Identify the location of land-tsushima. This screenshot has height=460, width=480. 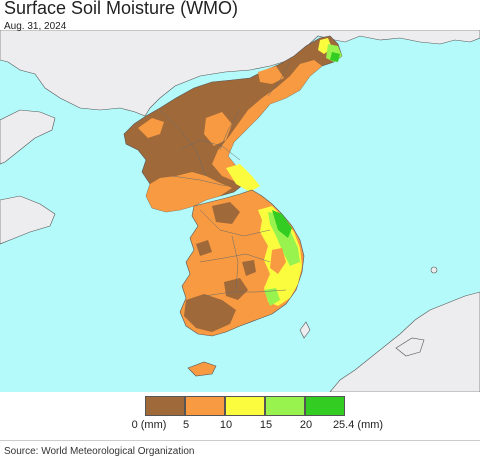
(305, 330).